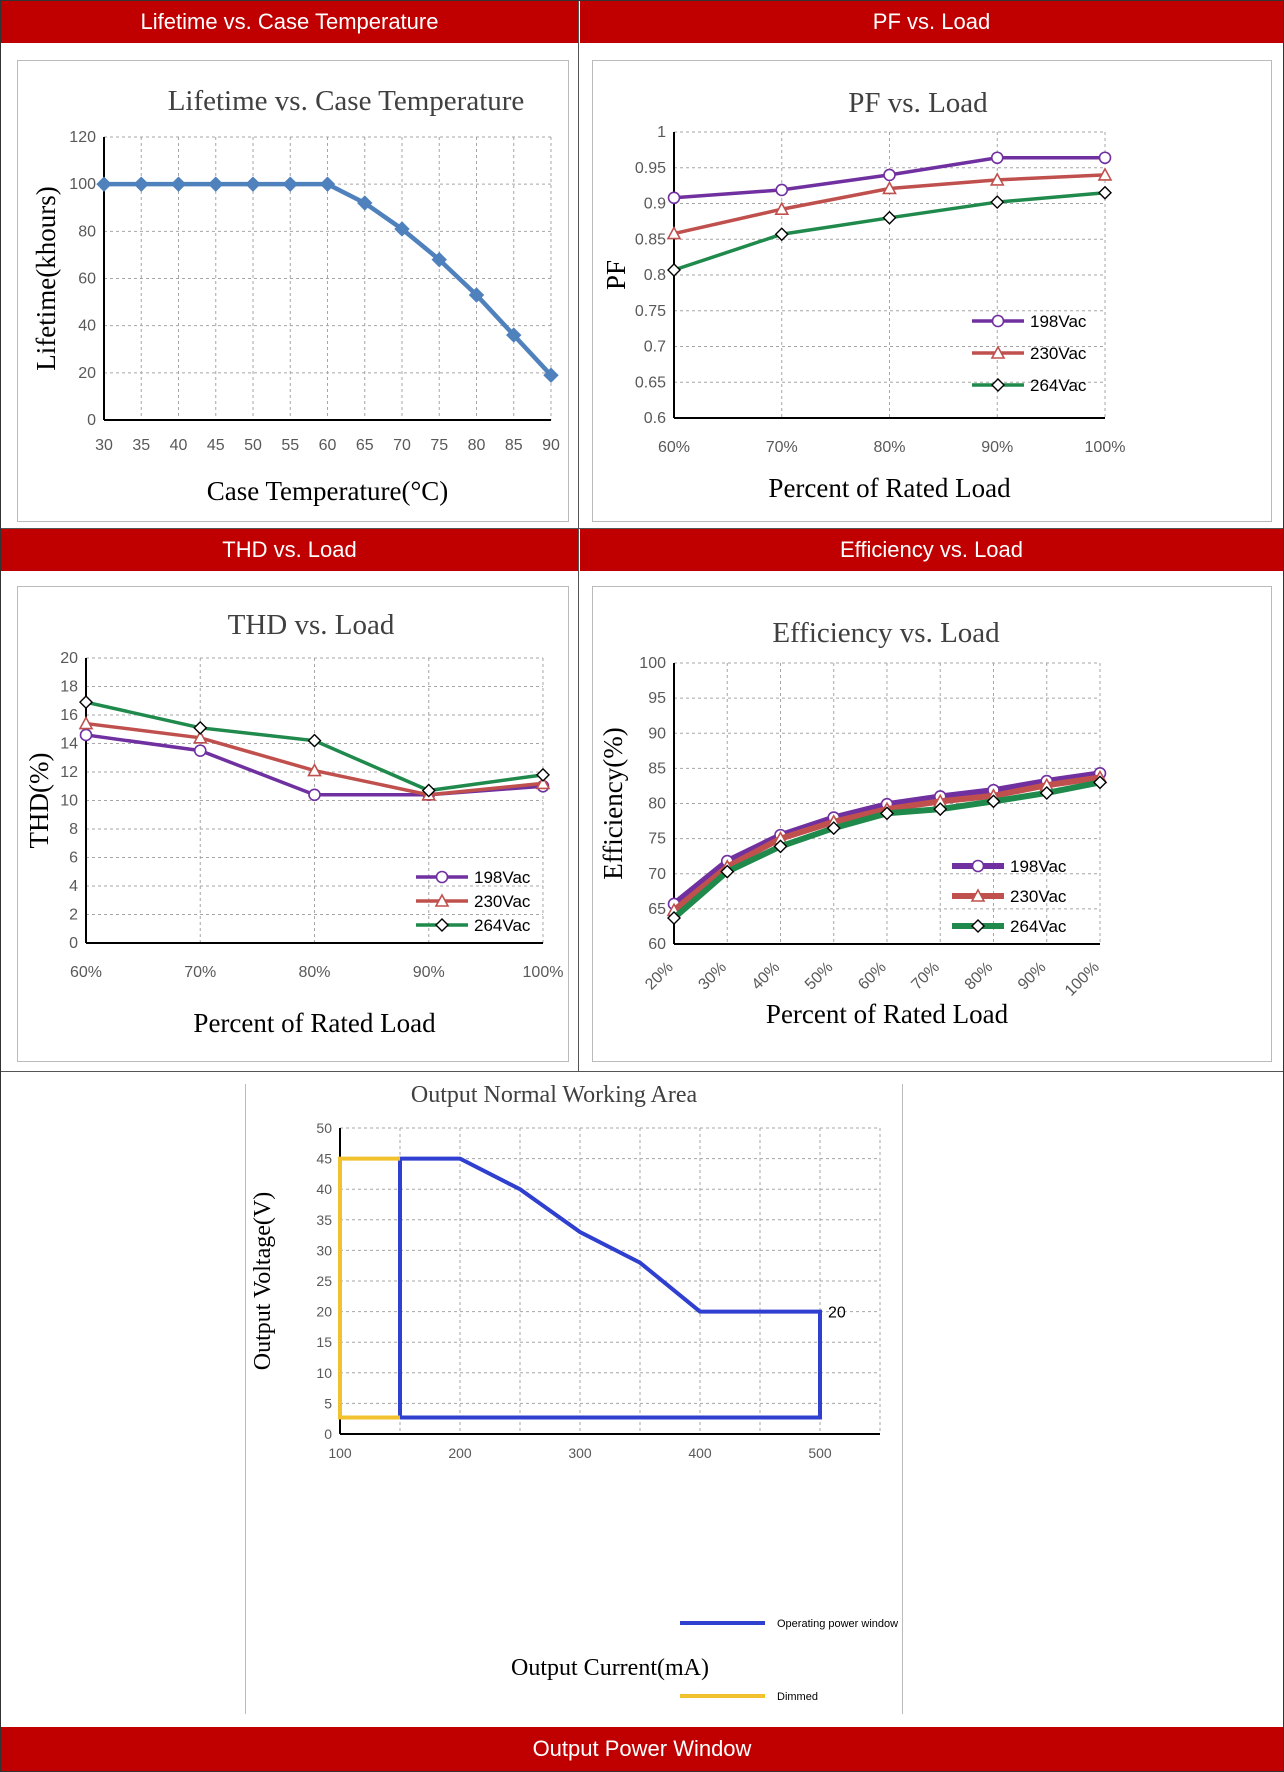 The width and height of the screenshot is (1284, 1772). Describe the element at coordinates (91, 420) in the screenshot. I see `lifetime-ytick-label: 0` at that location.